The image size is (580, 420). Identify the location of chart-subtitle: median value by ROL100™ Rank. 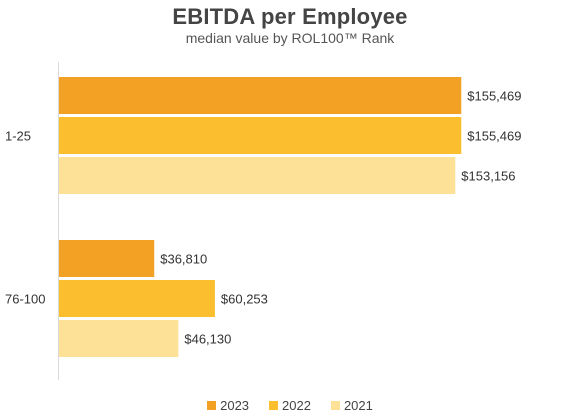
(290, 38).